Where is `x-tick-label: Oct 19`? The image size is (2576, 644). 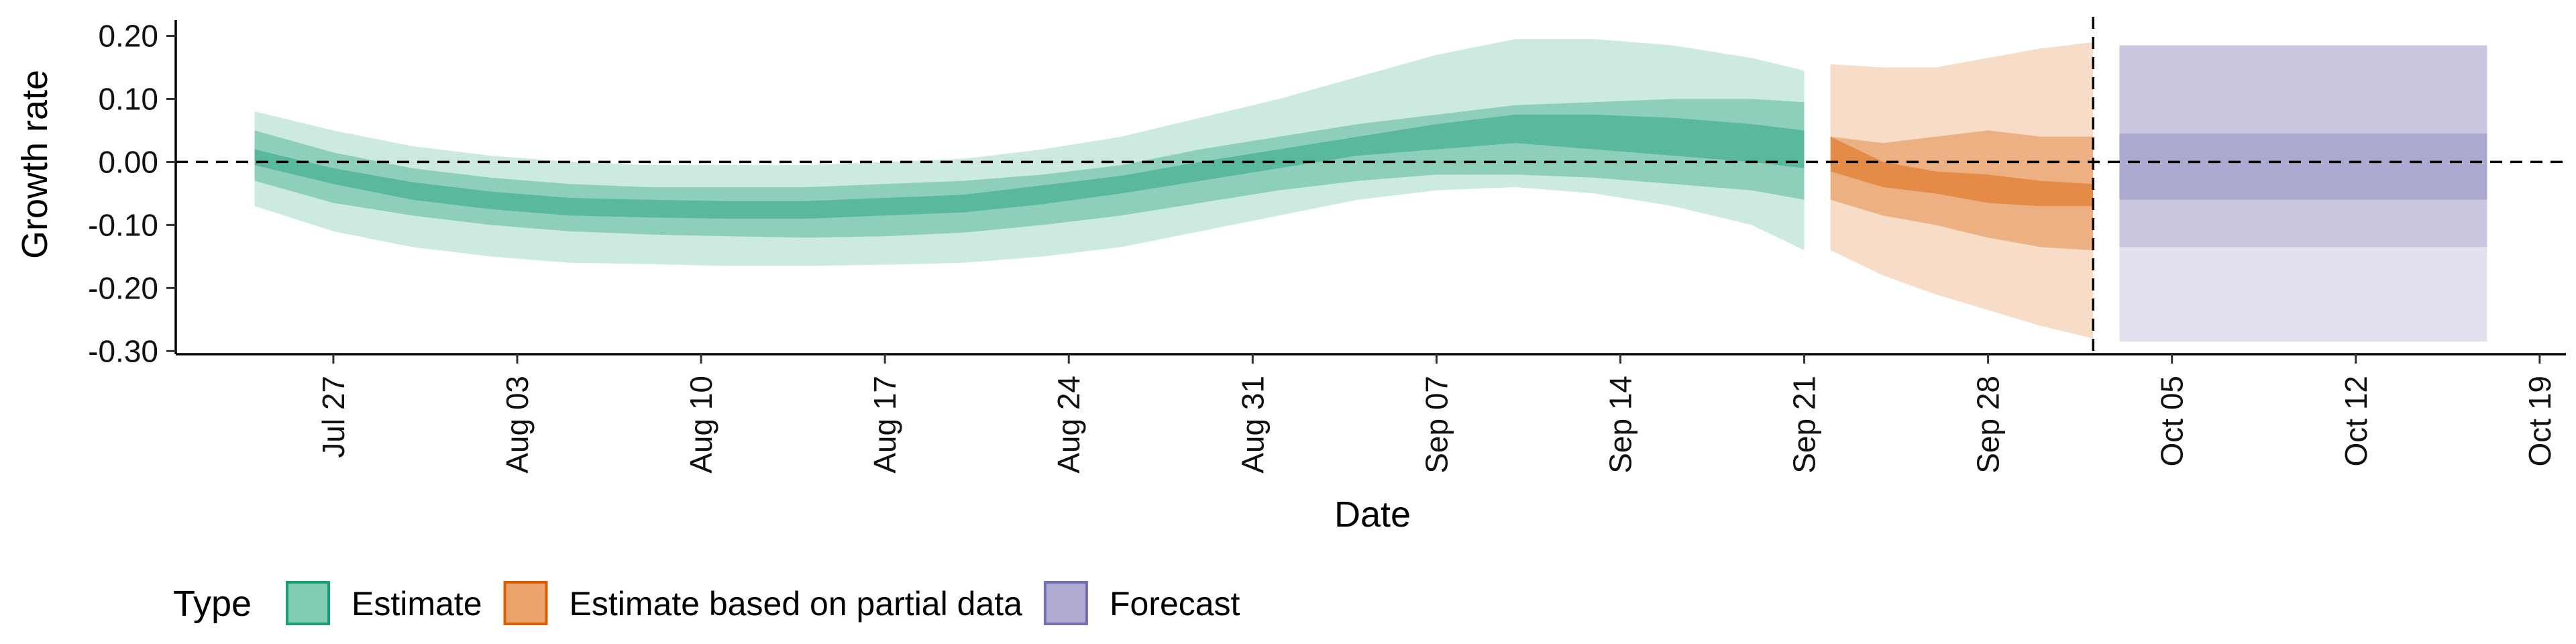 x-tick-label: Oct 19 is located at coordinates (2539, 421).